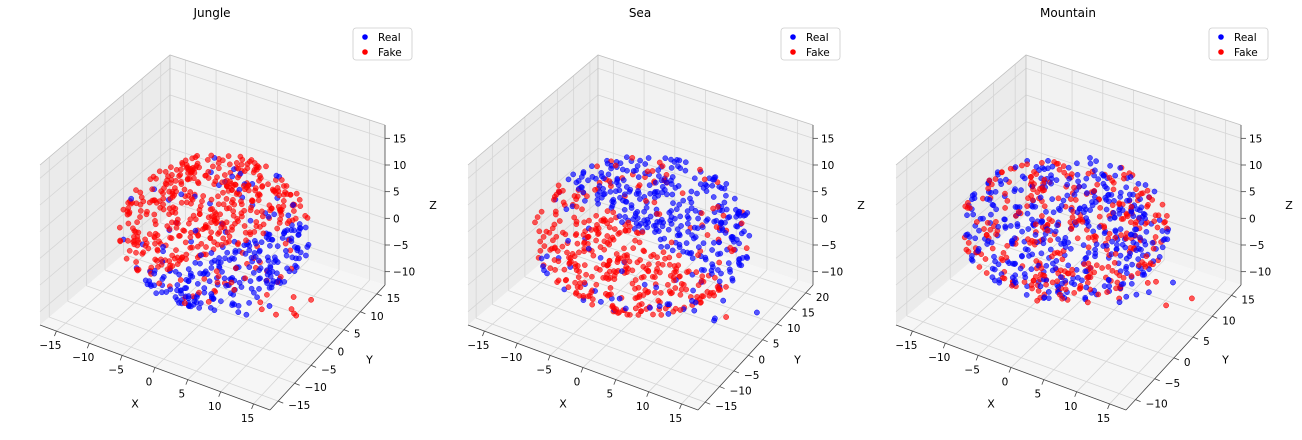 Image resolution: width=1302 pixels, height=440 pixels. What do you see at coordinates (807, 313) in the screenshot?
I see `y-tick-label: 15` at bounding box center [807, 313].